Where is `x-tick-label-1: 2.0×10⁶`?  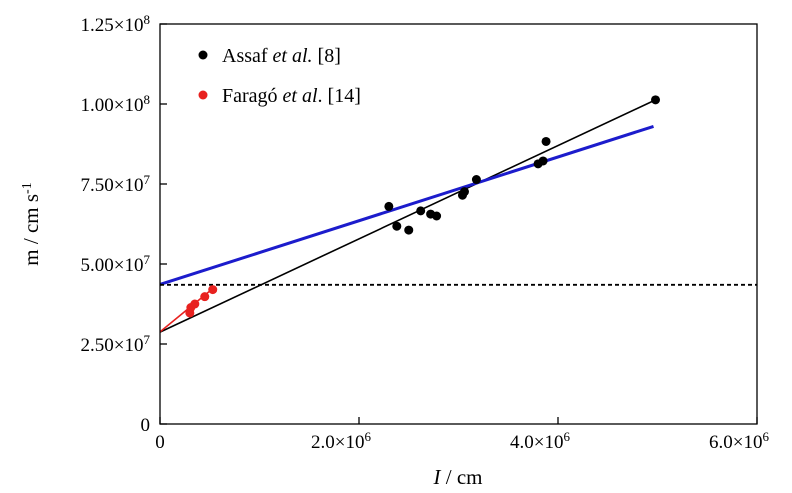 x-tick-label-1: 2.0×10⁶ is located at coordinates (341, 441).